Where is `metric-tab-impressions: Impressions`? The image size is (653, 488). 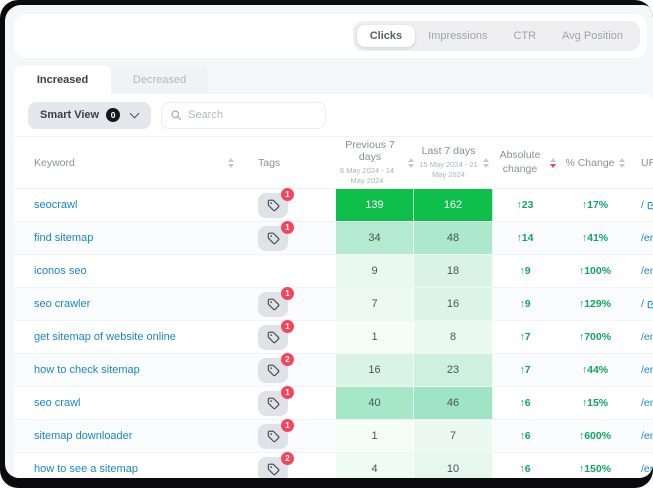
metric-tab-impressions: Impressions is located at coordinates (458, 36).